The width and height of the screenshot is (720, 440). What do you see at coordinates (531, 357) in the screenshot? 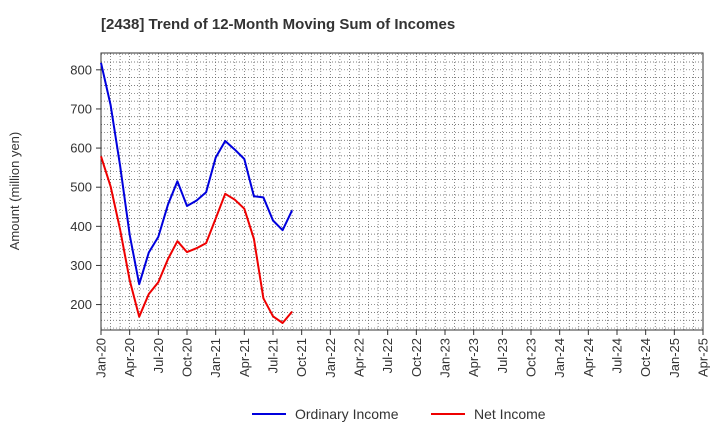
I see `x-tick-label: Oct-23` at bounding box center [531, 357].